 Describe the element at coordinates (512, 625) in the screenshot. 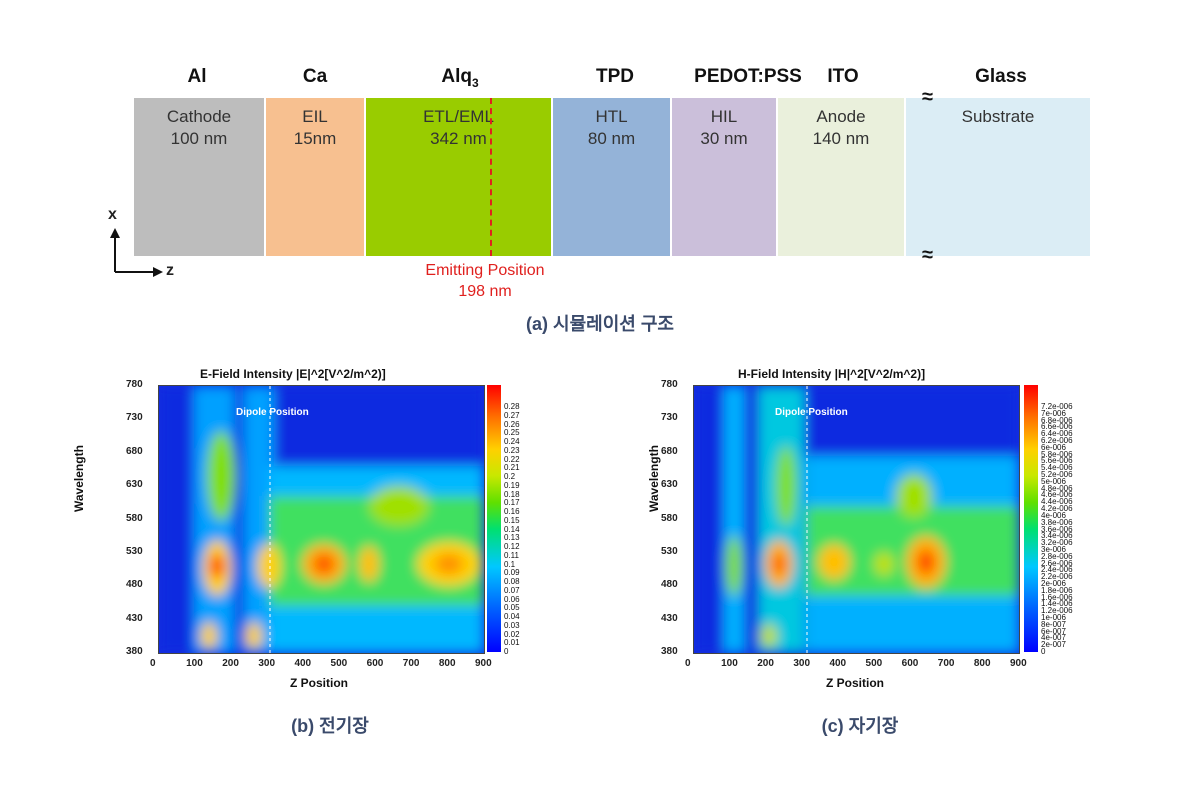

I see `efield-colorbar-label: 0.03` at that location.